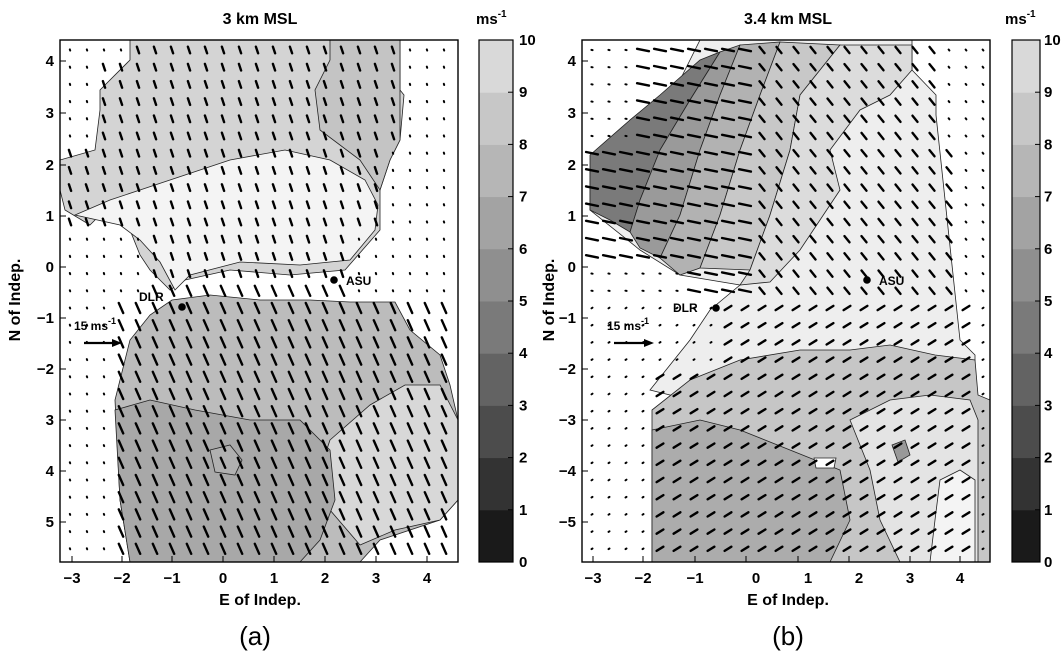 Image resolution: width=1064 pixels, height=653 pixels. Describe the element at coordinates (50, 113) in the screenshot. I see `y-tick-label: 3` at that location.